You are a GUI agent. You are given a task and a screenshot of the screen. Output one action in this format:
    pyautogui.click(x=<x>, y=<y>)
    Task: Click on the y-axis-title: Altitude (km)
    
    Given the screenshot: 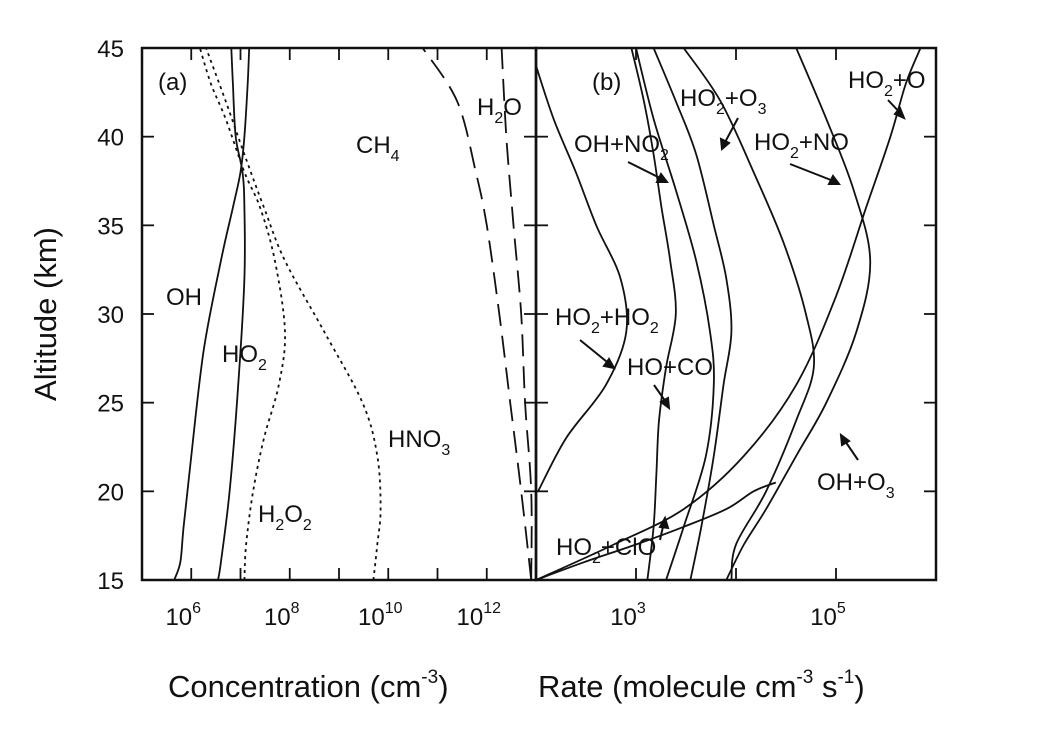 What is the action you would take?
    pyautogui.click(x=45, y=314)
    